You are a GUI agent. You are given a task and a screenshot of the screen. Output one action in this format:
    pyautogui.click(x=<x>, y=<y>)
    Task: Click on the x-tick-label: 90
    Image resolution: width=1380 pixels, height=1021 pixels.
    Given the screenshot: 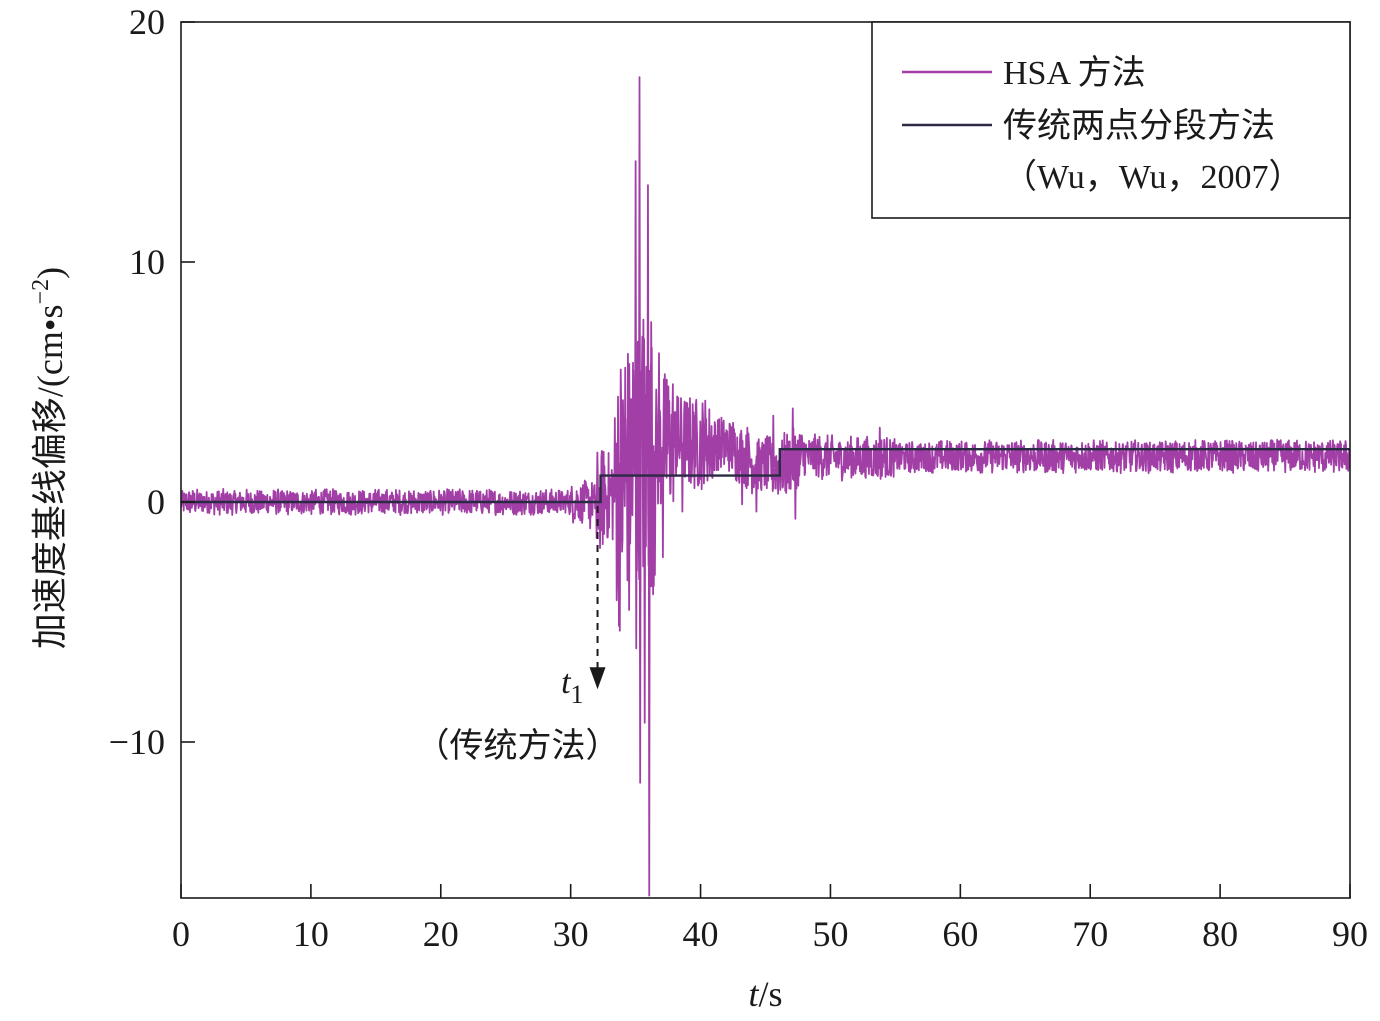 What is the action you would take?
    pyautogui.click(x=1350, y=934)
    